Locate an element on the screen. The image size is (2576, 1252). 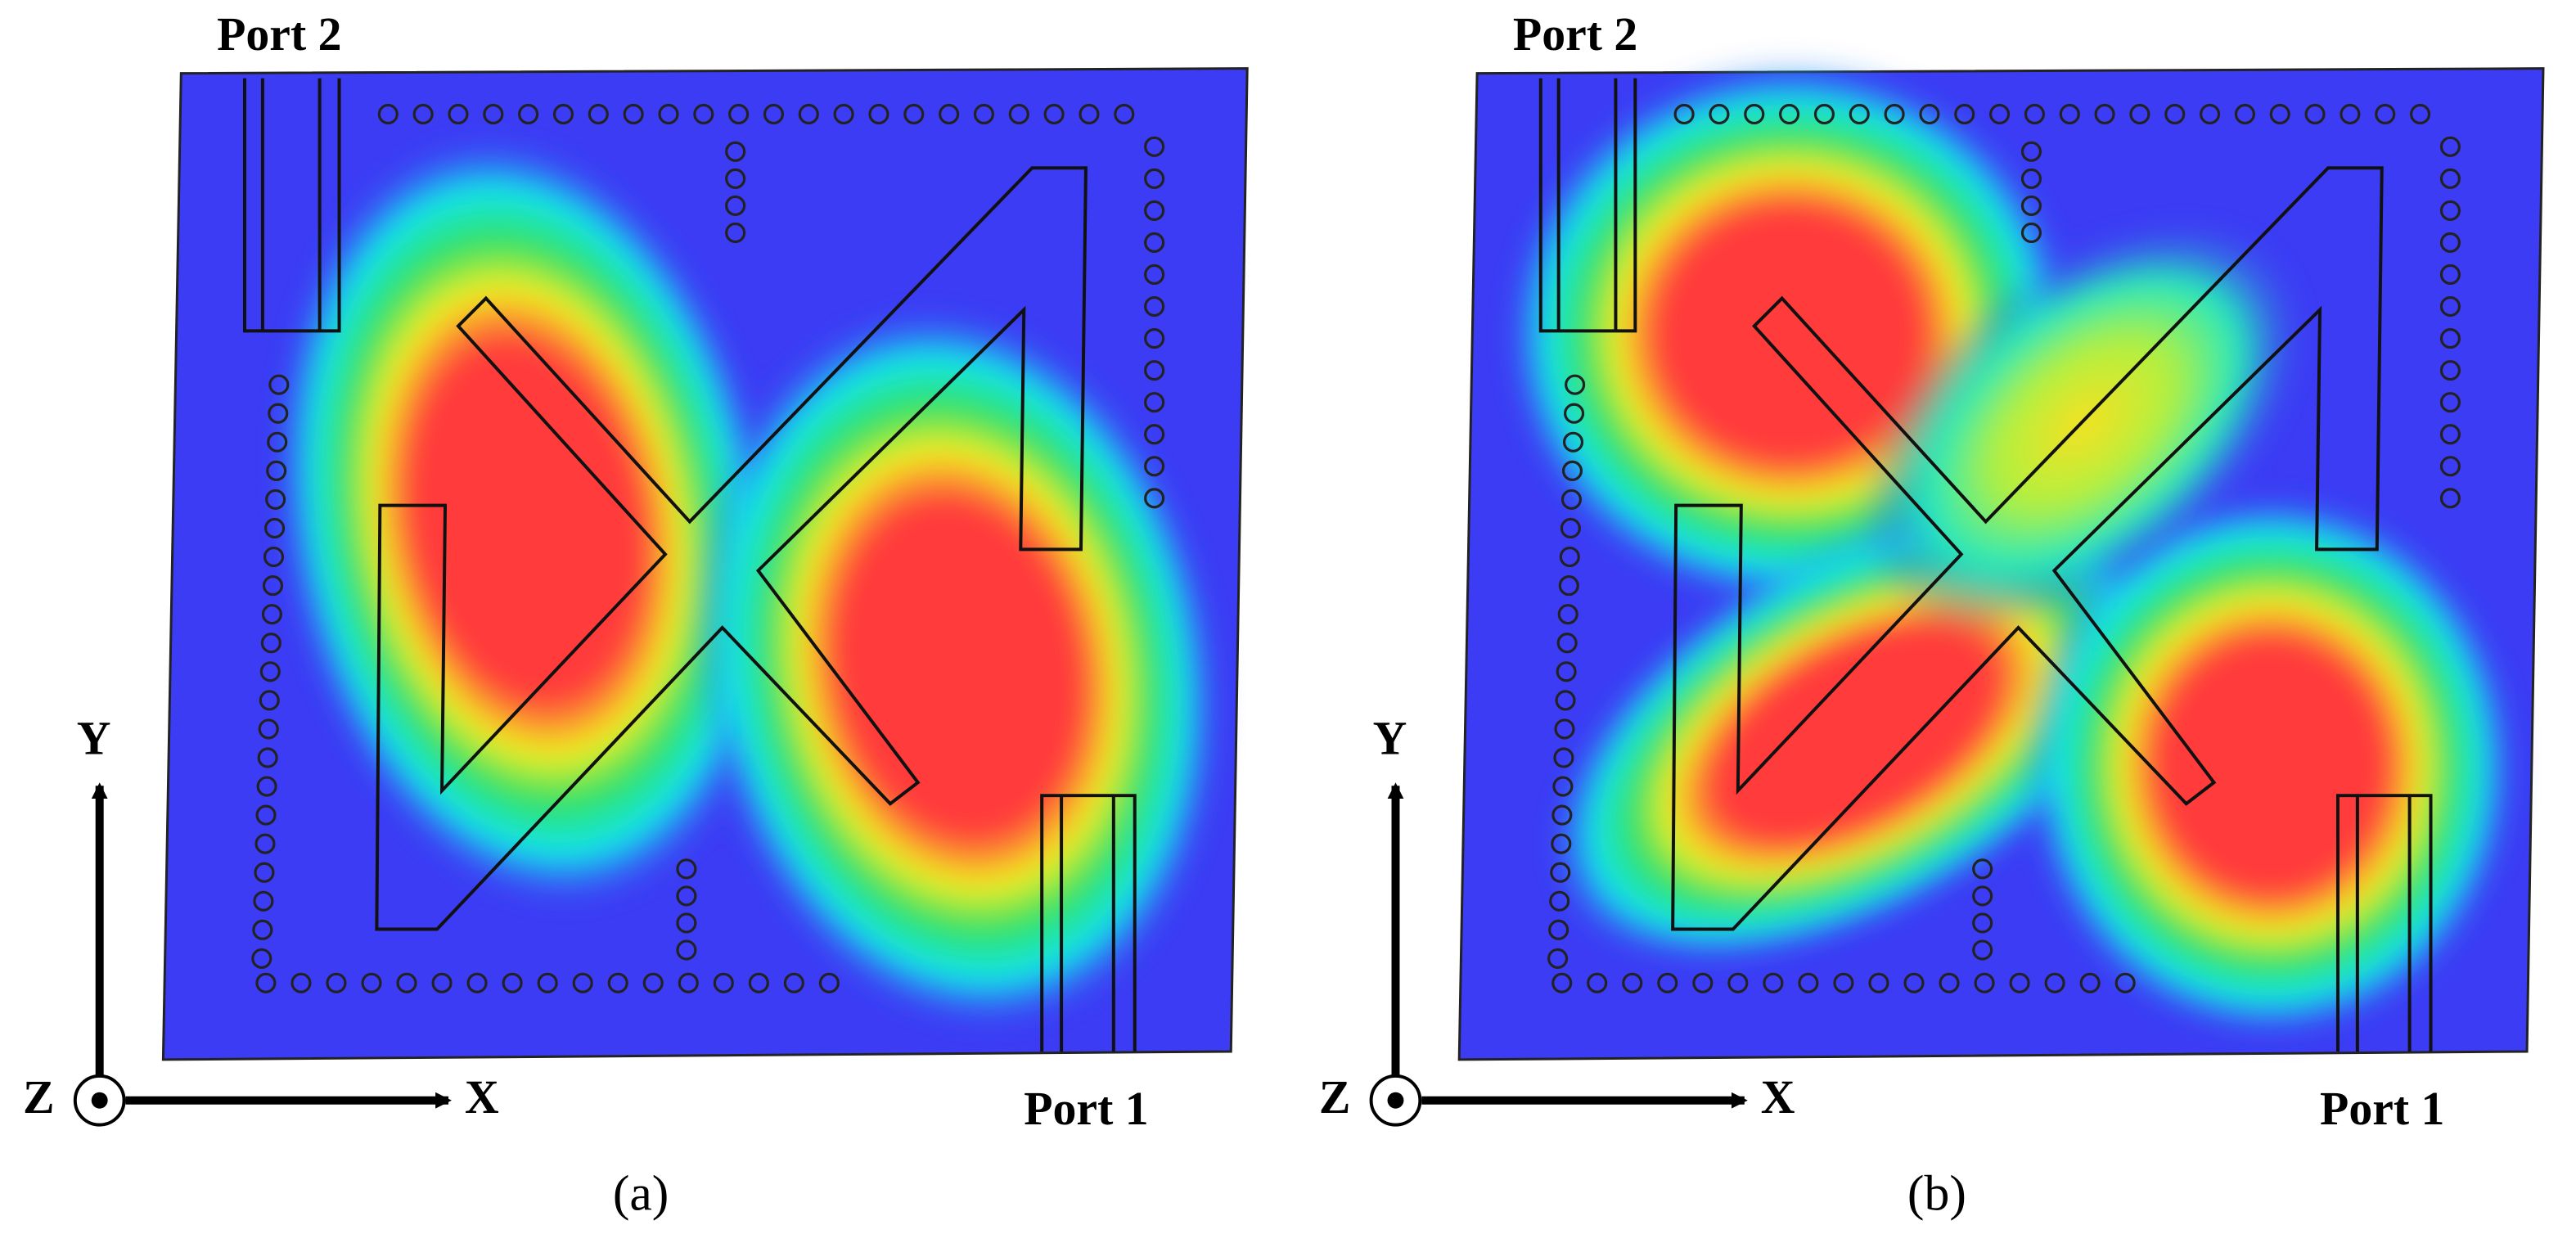
port-label: Port 2 is located at coordinates (1575, 35).